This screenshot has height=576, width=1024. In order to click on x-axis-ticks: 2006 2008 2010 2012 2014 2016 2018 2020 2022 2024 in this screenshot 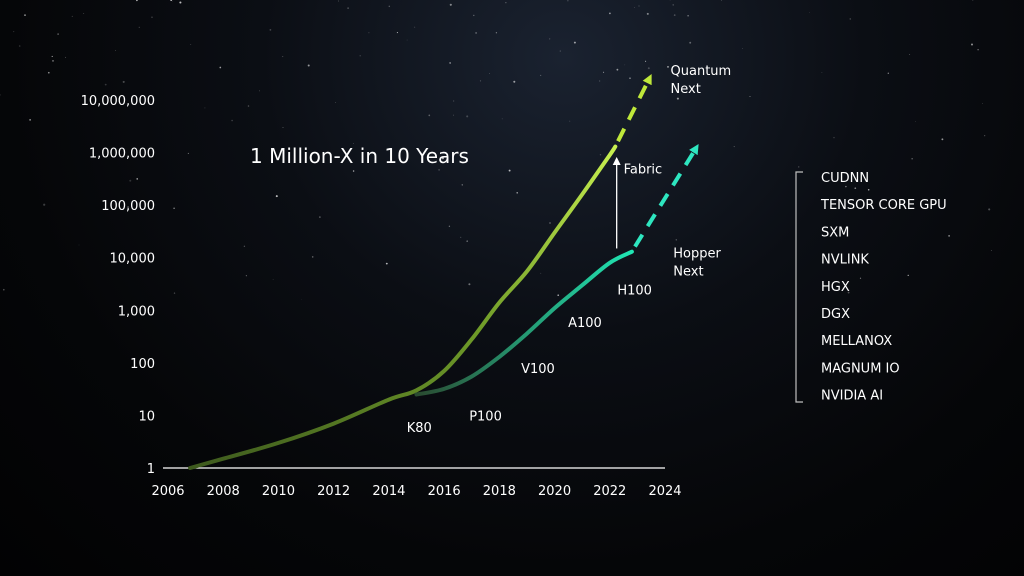, I will do `click(416, 491)`.